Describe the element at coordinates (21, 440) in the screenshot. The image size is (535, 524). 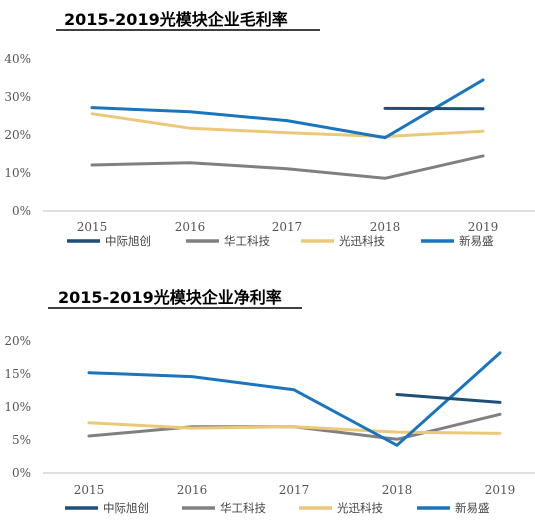
I see `y-tick-label: 5%` at that location.